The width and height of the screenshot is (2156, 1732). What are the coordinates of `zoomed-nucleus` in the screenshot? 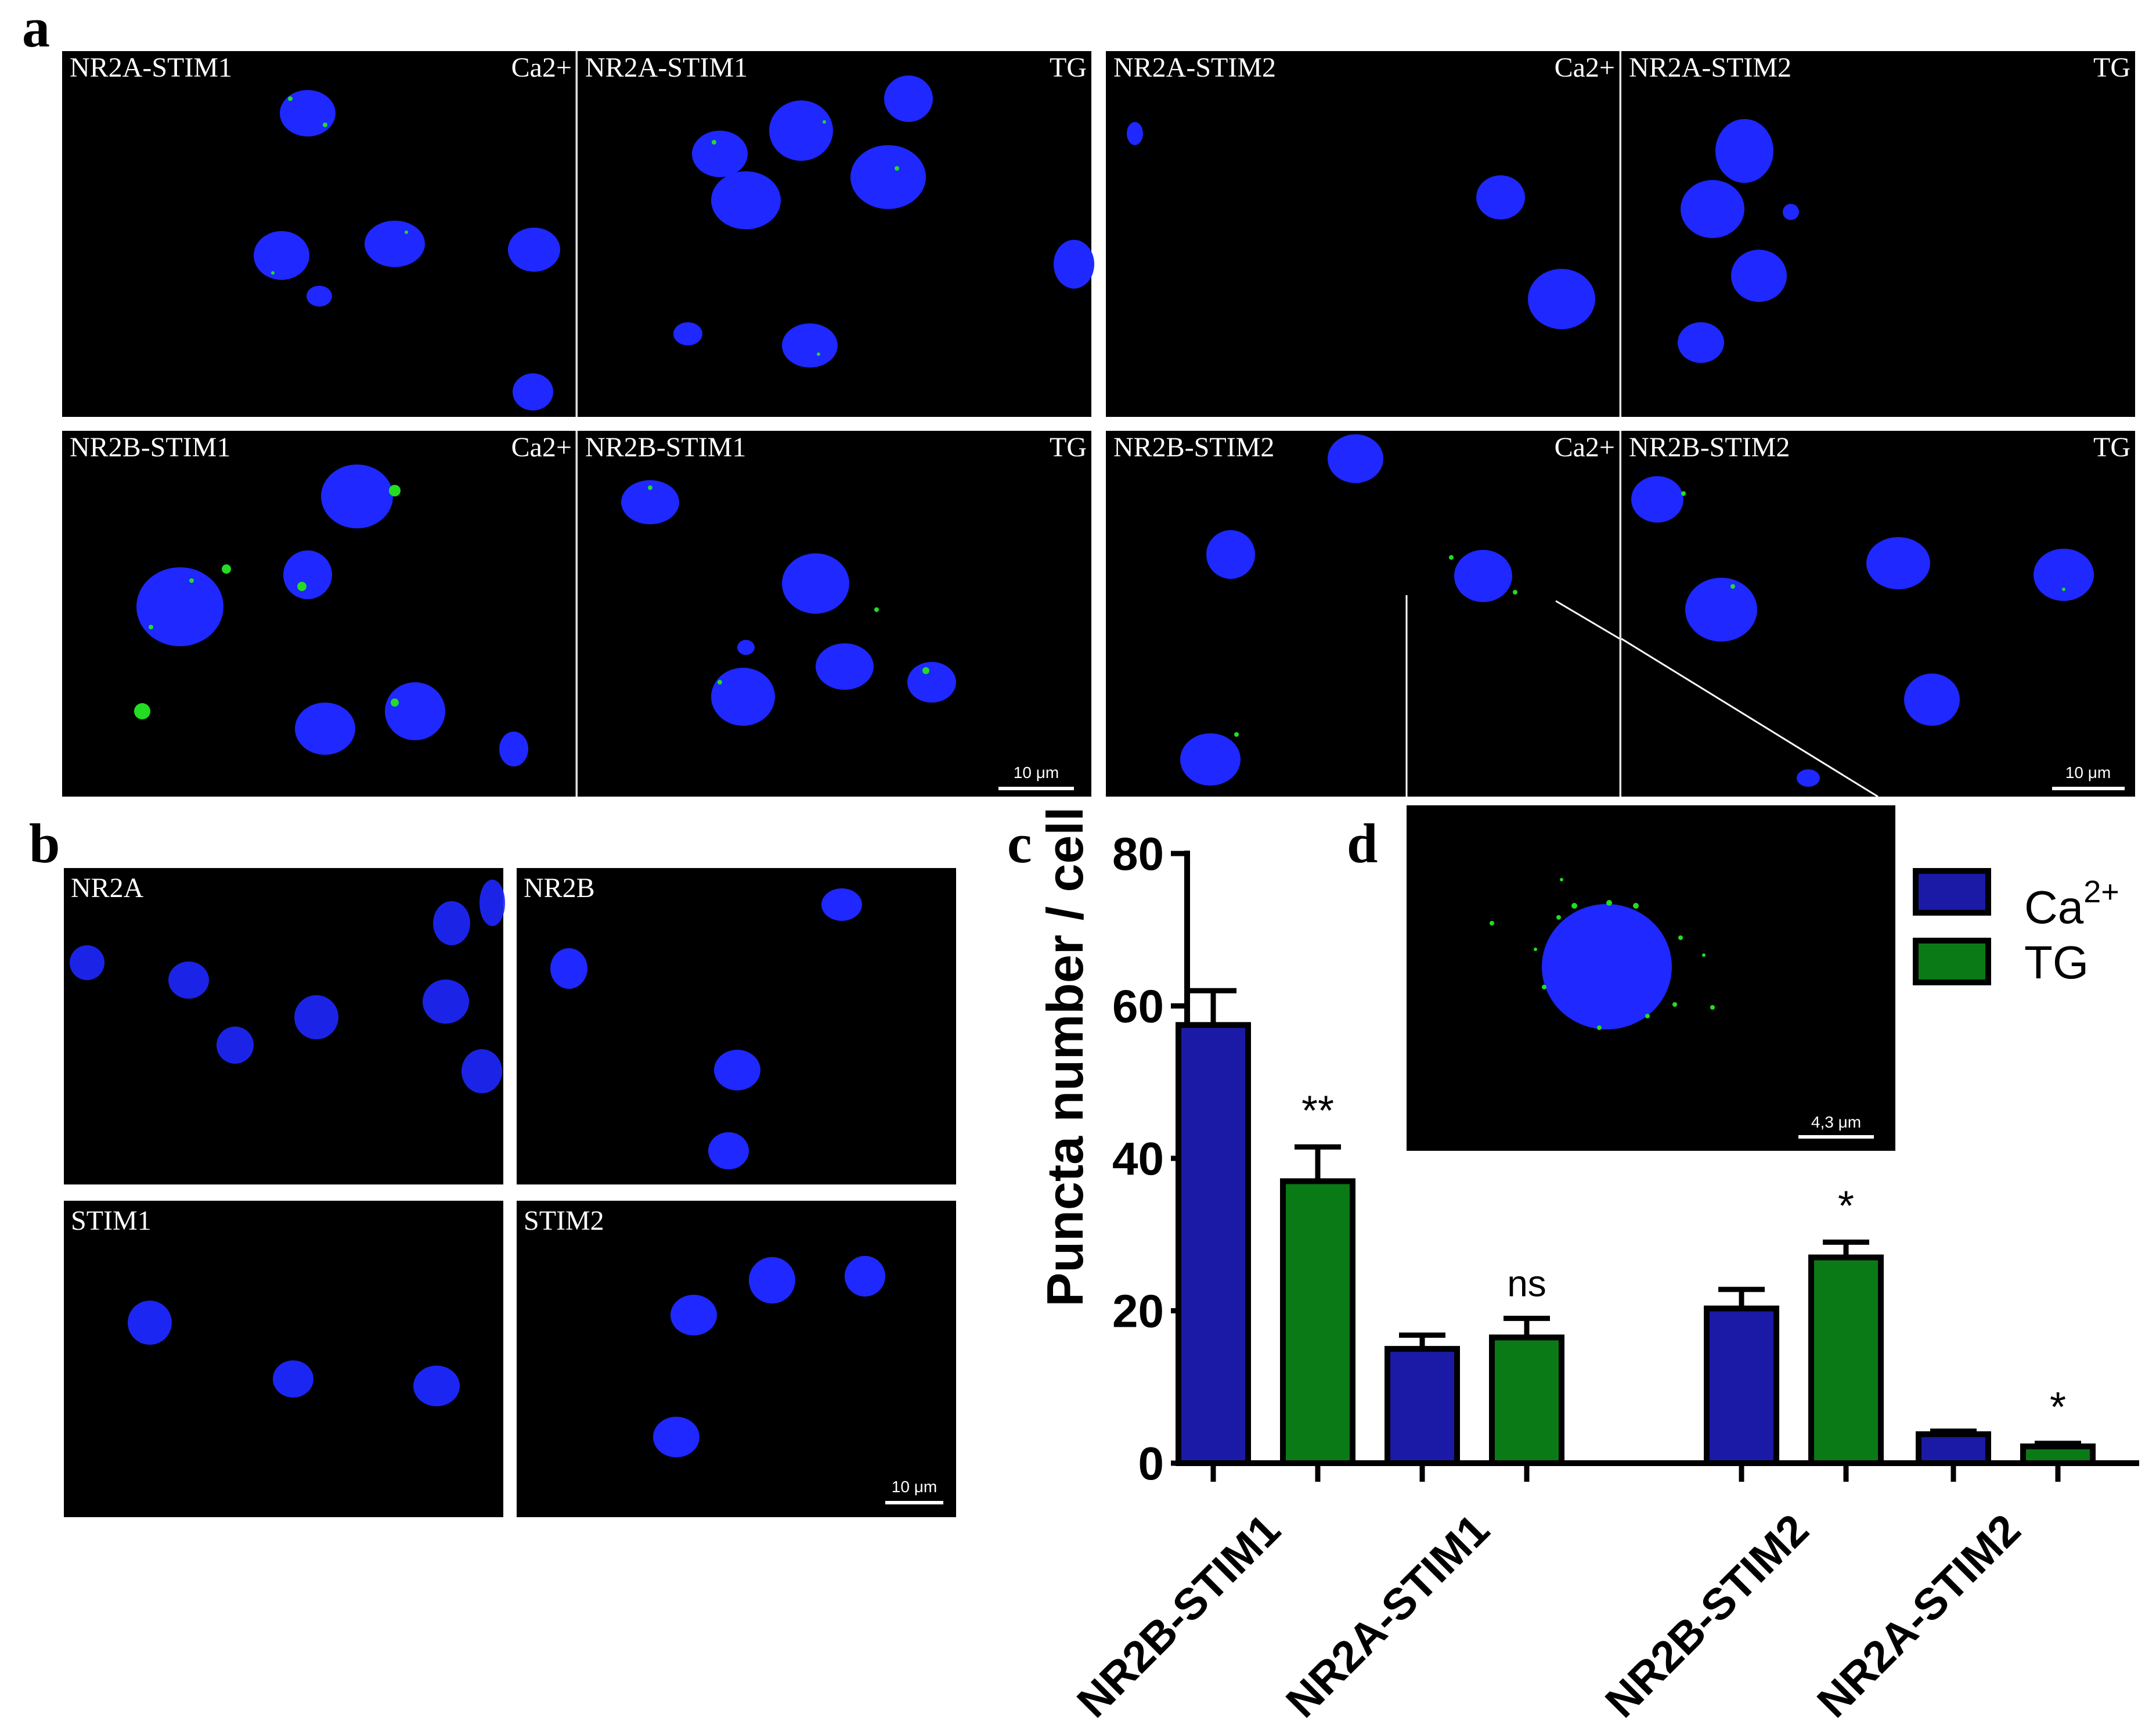 It's located at (1607, 966).